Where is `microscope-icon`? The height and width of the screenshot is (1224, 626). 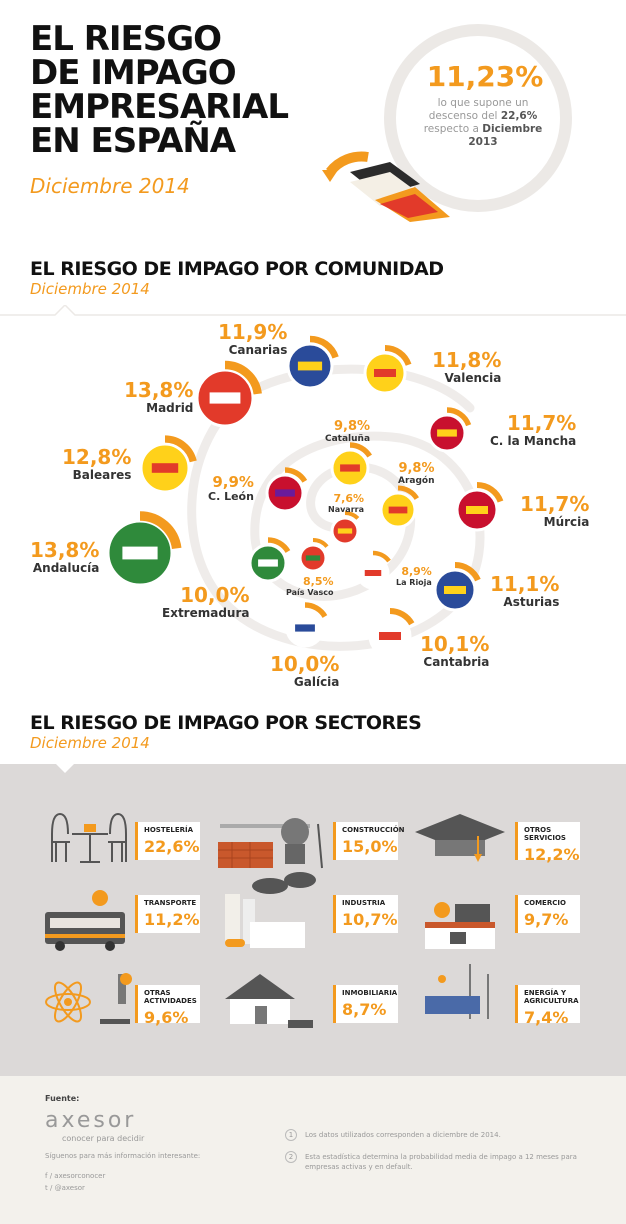 microscope-icon is located at coordinates (116, 998).